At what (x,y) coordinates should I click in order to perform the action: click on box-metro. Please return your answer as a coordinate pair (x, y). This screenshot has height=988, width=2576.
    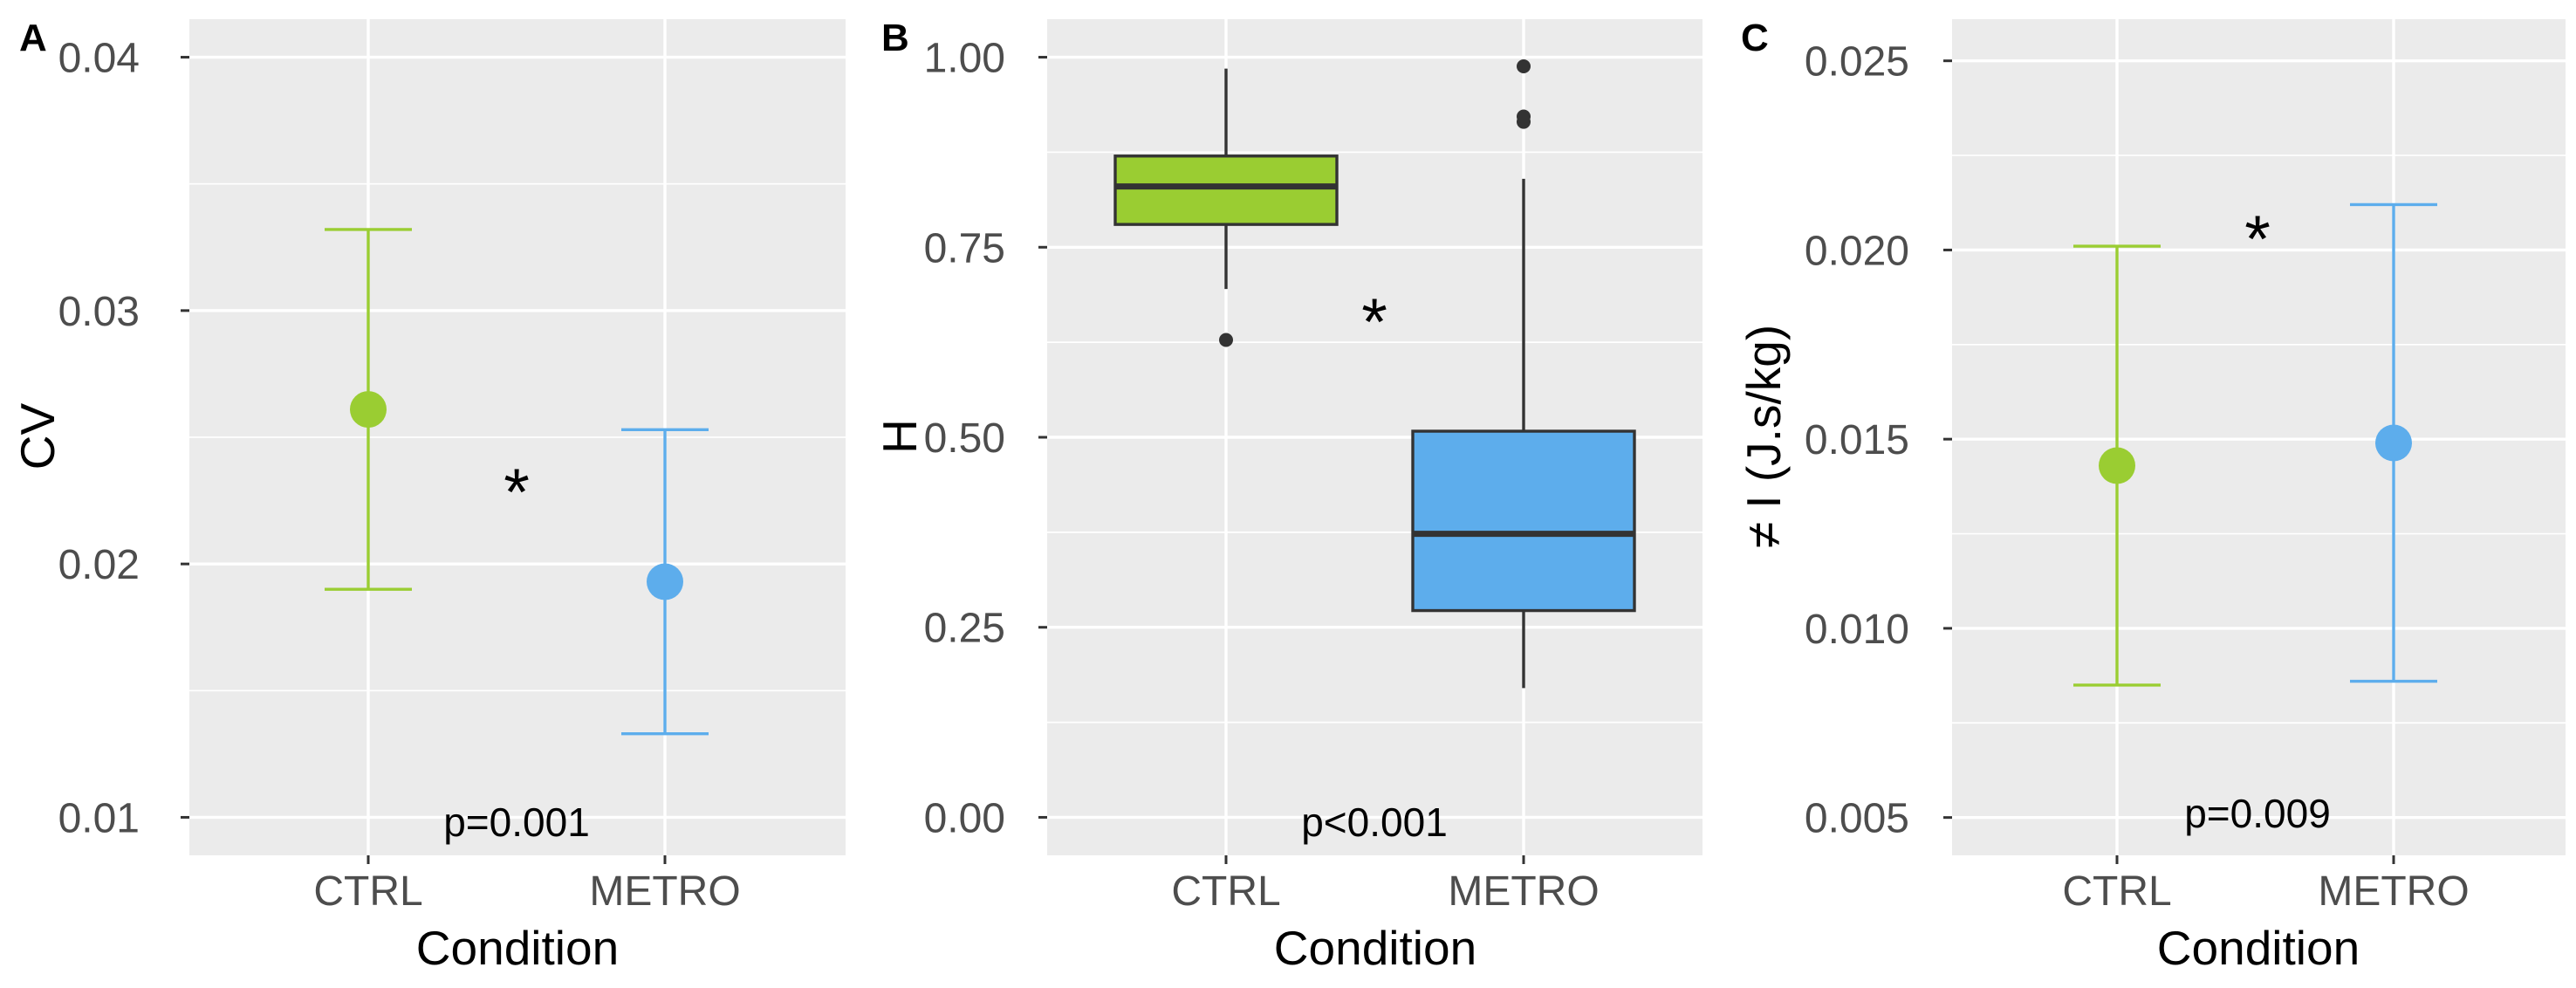
    Looking at the image, I should click on (1523, 373).